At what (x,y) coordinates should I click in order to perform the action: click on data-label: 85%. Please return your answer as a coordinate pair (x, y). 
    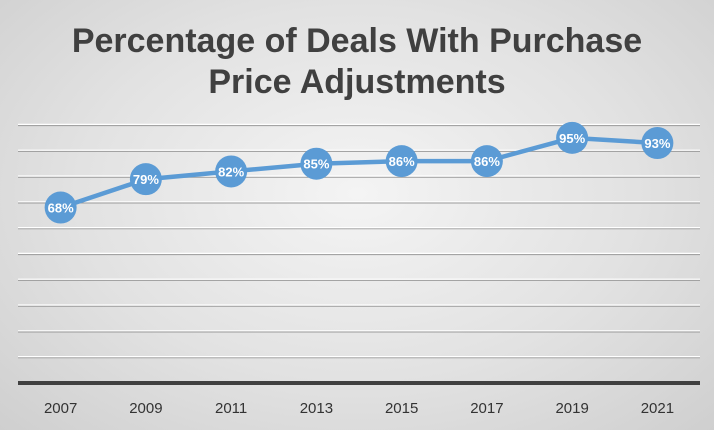
    Looking at the image, I should click on (316, 164).